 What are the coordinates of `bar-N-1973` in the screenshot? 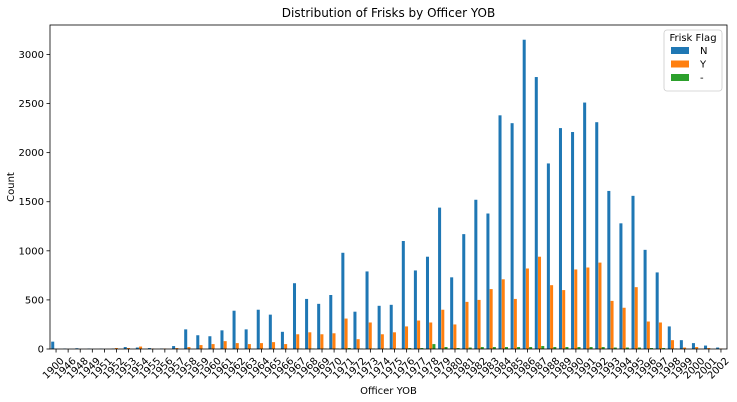 It's located at (367, 310).